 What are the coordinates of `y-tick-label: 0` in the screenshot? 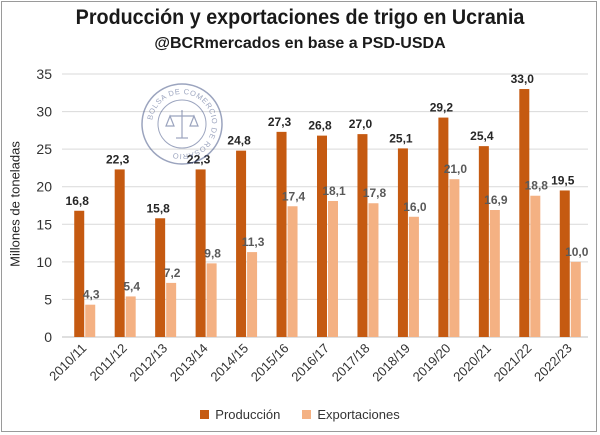 It's located at (48, 337).